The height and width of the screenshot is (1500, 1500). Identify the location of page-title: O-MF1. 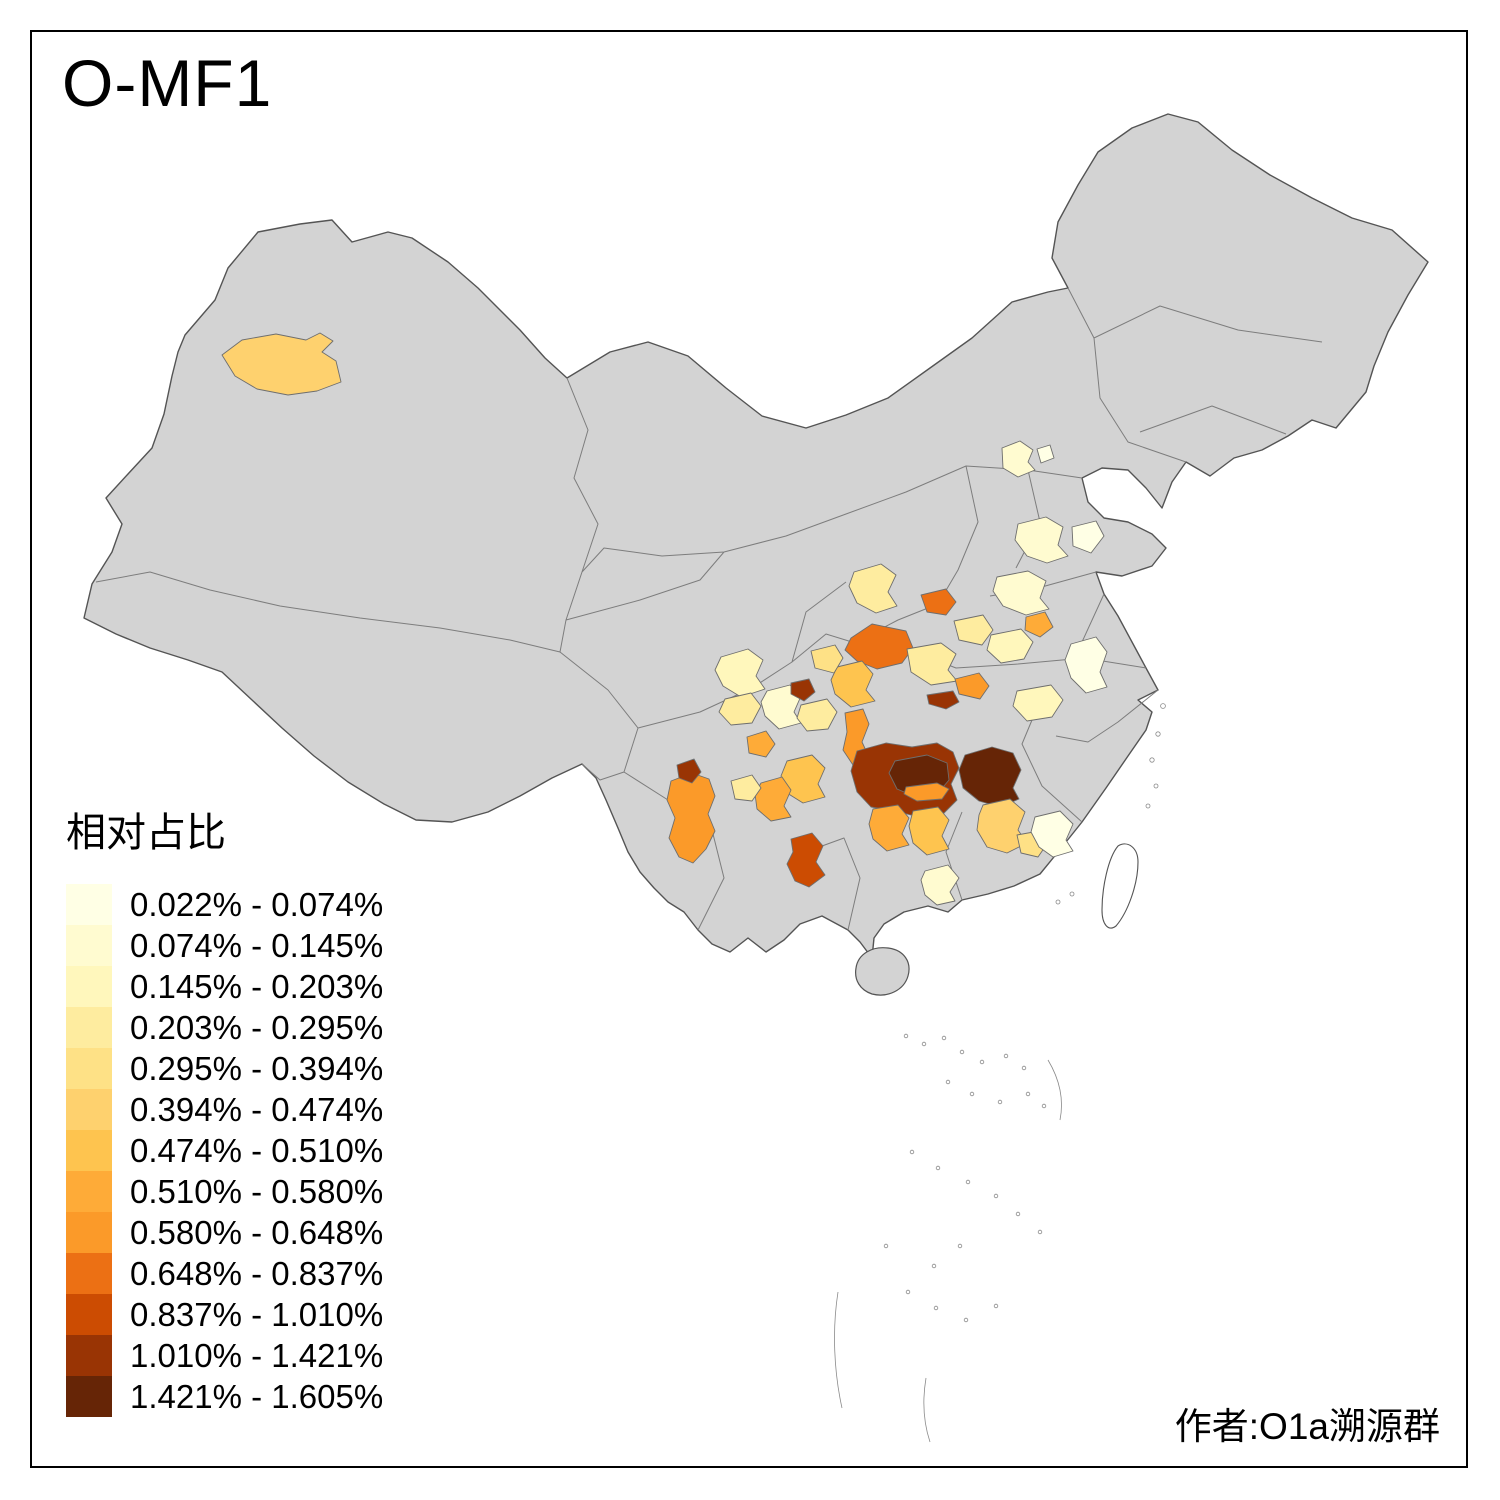
(167, 83).